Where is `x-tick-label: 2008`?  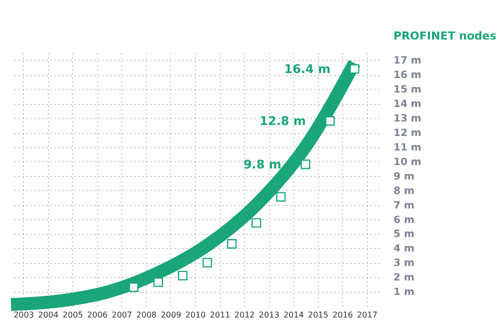
x-tick-label: 2008 is located at coordinates (146, 315).